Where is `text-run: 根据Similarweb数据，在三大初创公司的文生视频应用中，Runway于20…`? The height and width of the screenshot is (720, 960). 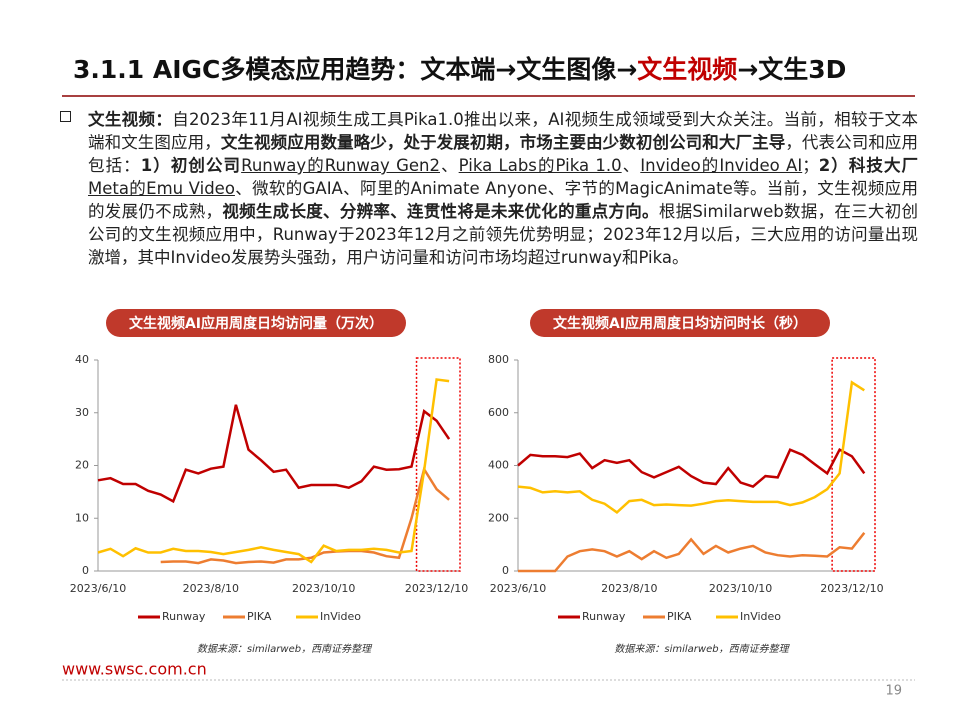
text-run: 根据Similarweb数据，在三大初创公司的文生视频应用中，Runway于20… is located at coordinates (503, 234).